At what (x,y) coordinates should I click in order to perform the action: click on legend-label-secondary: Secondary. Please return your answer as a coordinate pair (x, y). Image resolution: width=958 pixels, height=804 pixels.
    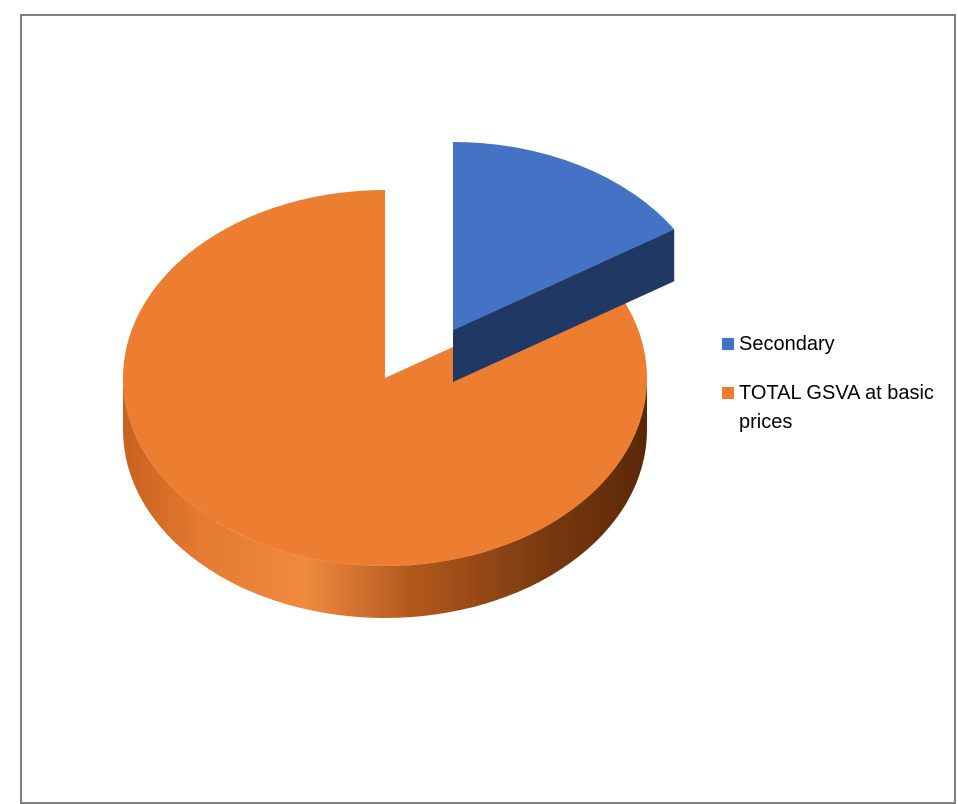
    Looking at the image, I should click on (787, 344).